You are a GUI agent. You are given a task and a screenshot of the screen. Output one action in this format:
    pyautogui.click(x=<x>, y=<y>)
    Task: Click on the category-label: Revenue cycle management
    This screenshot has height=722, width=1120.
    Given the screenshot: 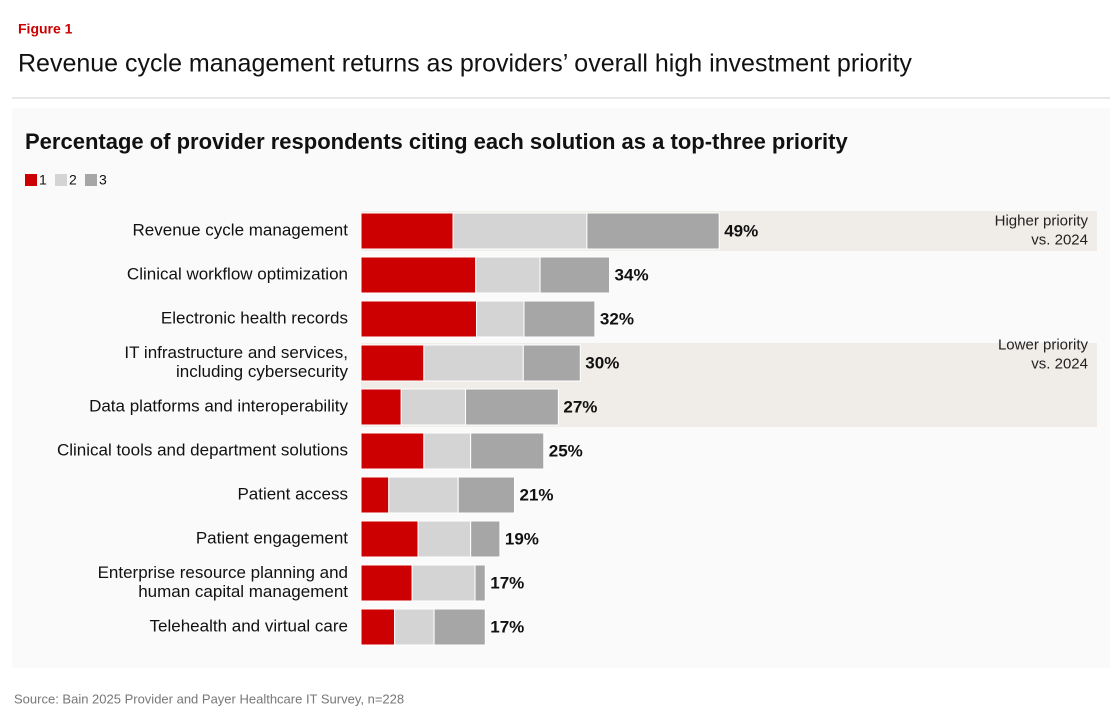 What is the action you would take?
    pyautogui.click(x=241, y=229)
    